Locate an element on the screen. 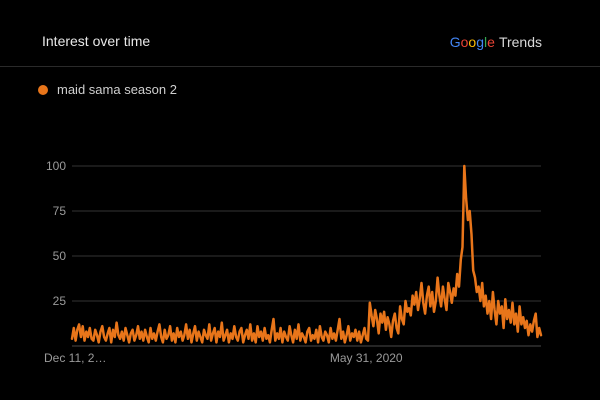 This screenshot has width=600, height=400. legend-series-label: maid sama season 2 is located at coordinates (117, 89).